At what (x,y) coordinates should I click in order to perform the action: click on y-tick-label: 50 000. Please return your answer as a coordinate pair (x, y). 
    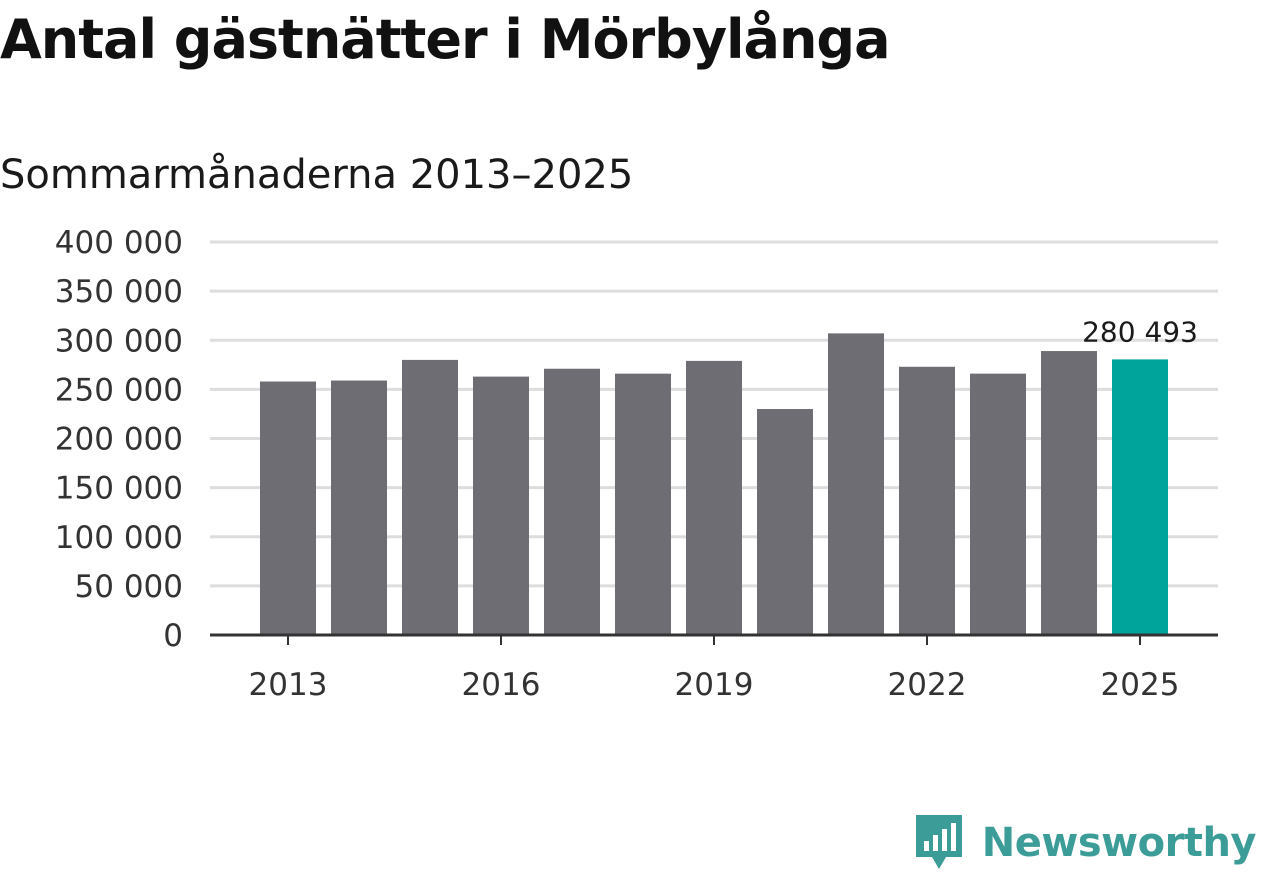
    Looking at the image, I should click on (129, 587).